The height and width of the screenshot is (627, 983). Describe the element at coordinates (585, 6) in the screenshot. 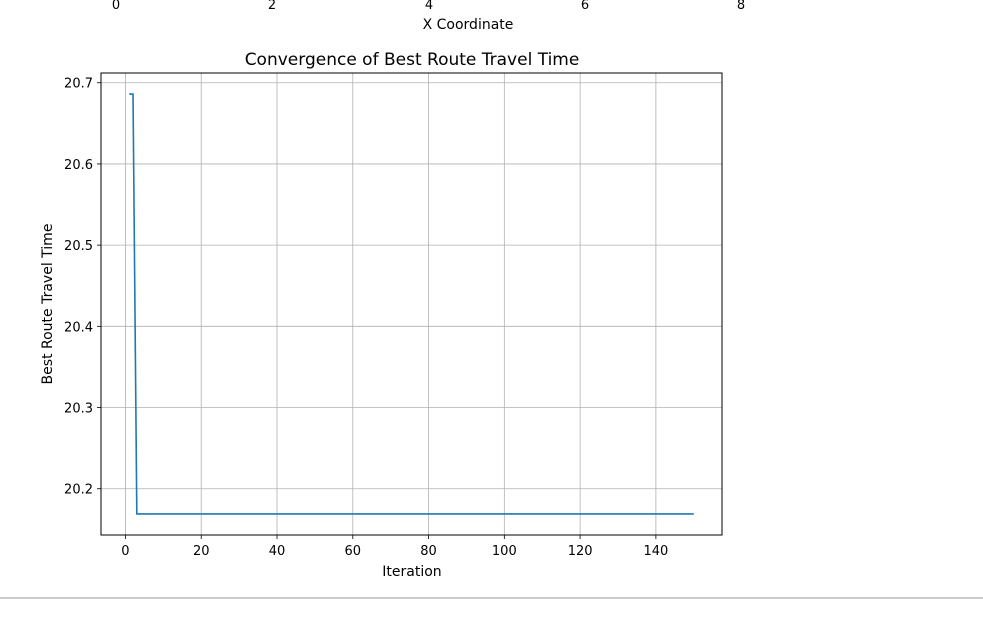

I see `previous-xtick-label: 6` at that location.